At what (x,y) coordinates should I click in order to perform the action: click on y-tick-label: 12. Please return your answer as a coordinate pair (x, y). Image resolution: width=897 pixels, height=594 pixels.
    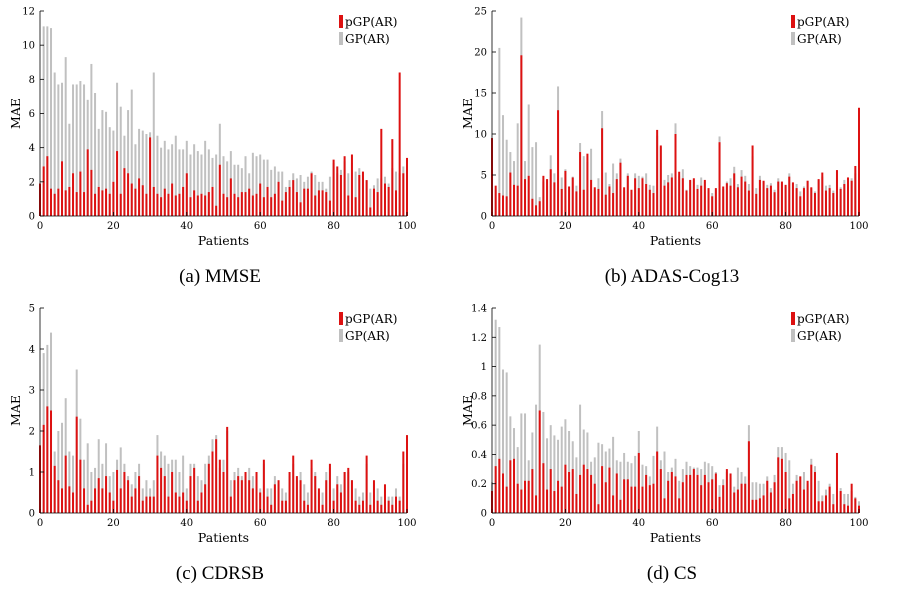
    Looking at the image, I should click on (28, 12).